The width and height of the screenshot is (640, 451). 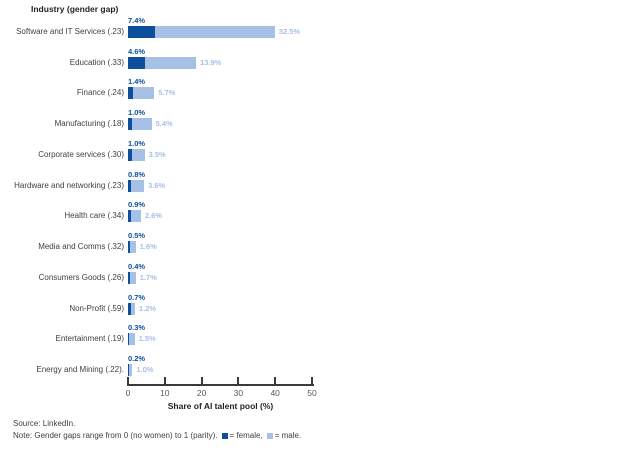 What do you see at coordinates (94, 216) in the screenshot?
I see `category-label: Health care (.34)` at bounding box center [94, 216].